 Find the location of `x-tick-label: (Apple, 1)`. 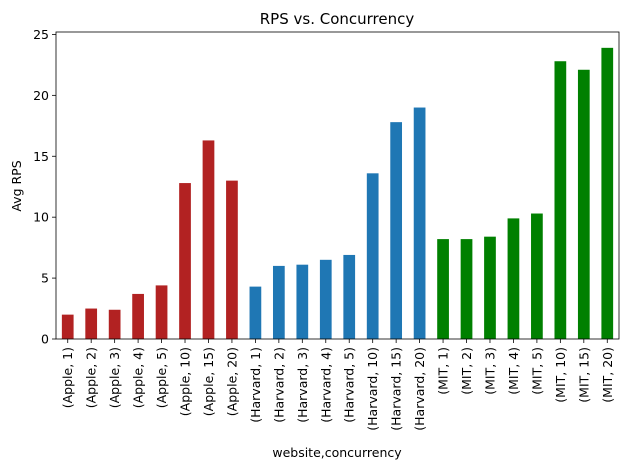

x-tick-label: (Apple, 1) is located at coordinates (67, 377).